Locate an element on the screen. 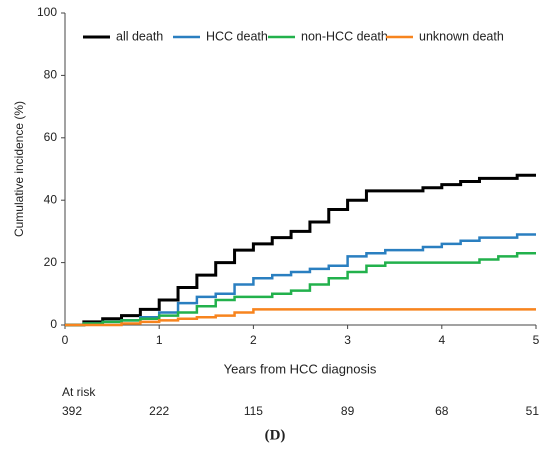 The width and height of the screenshot is (550, 452). x-tick-label: 5 is located at coordinates (536, 340).